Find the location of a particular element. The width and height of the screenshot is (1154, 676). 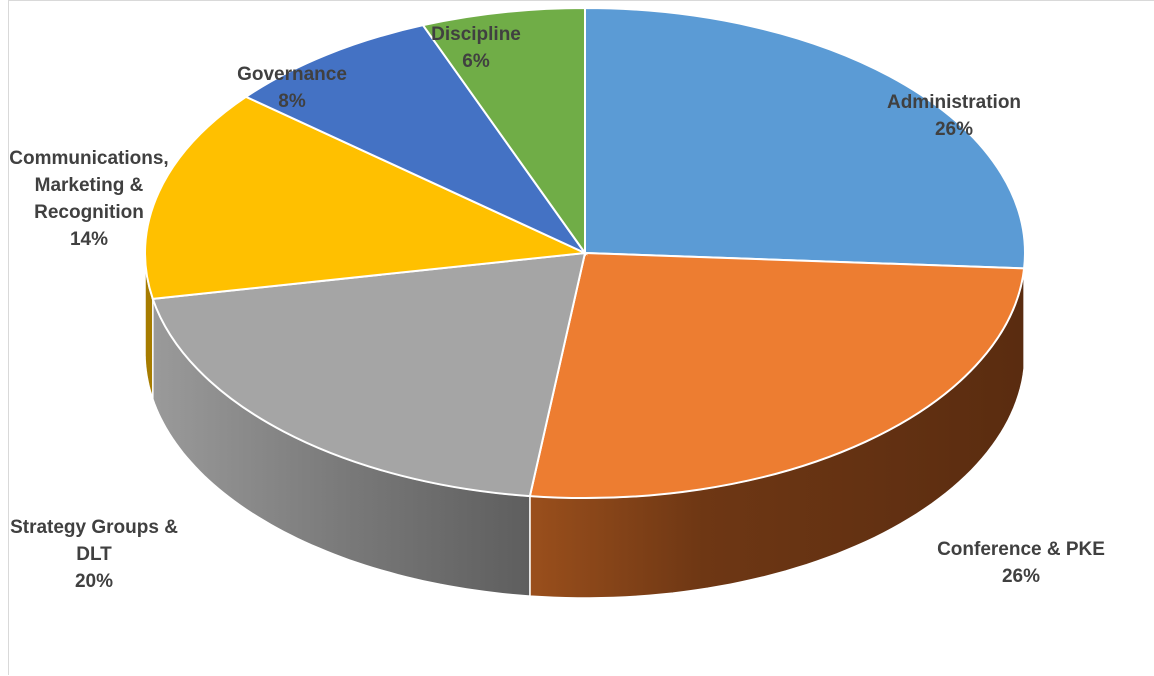

data-label-1: Conference & PKE 26% is located at coordinates (1021, 563).